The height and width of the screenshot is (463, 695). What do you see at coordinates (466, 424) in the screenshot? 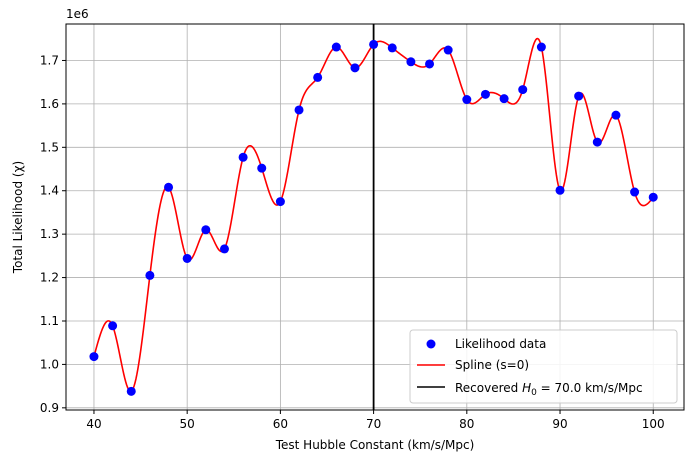
I see `x-tick-label: 80` at bounding box center [466, 424].